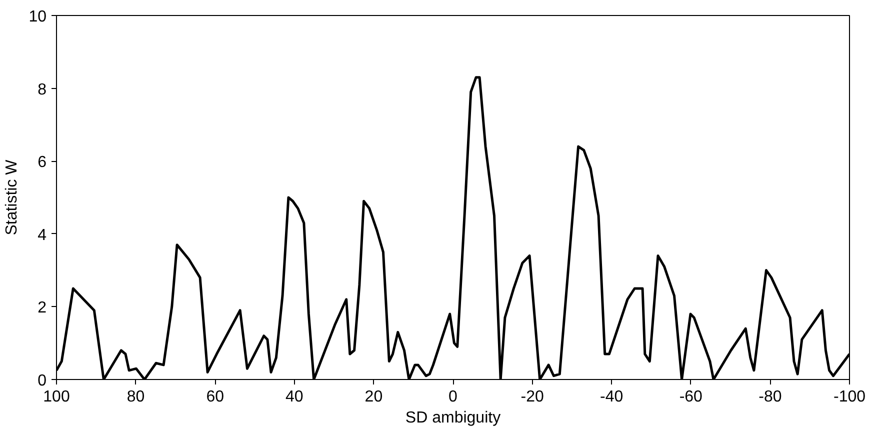 The height and width of the screenshot is (429, 879). What do you see at coordinates (135, 397) in the screenshot?
I see `x-tick-label: 80` at bounding box center [135, 397].